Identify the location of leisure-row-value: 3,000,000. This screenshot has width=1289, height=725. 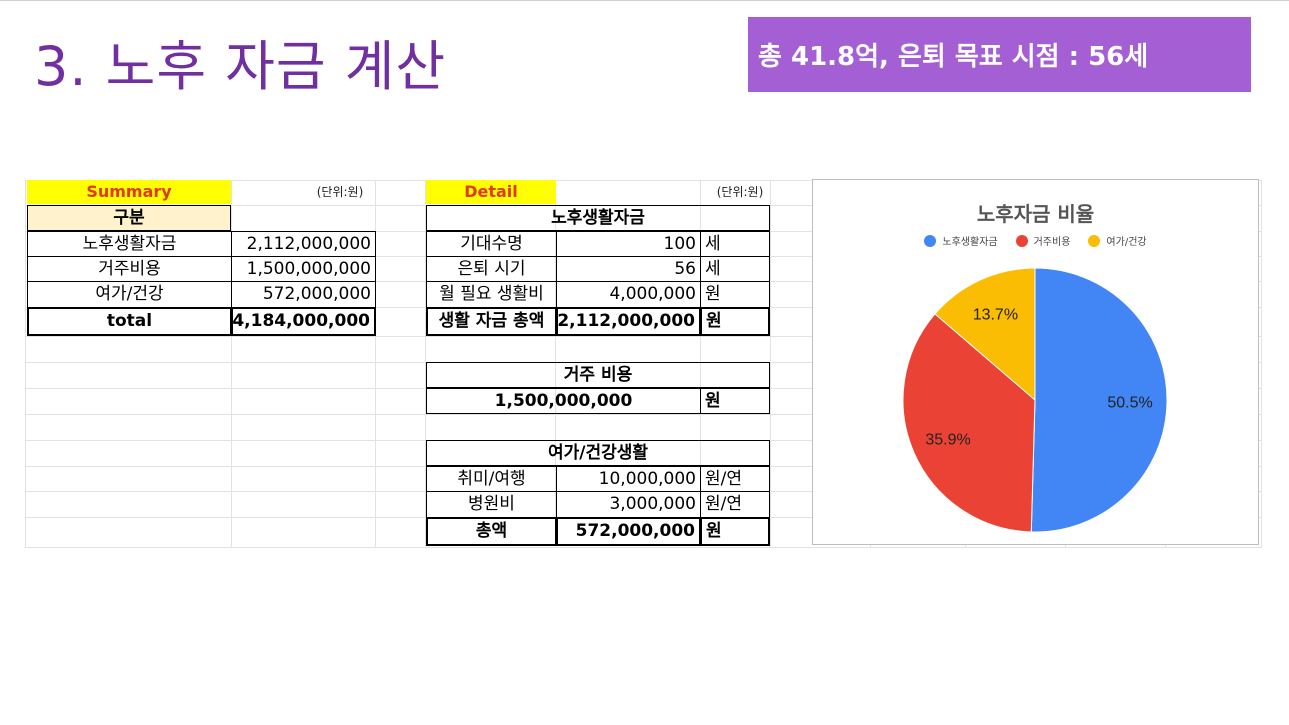
(628, 504).